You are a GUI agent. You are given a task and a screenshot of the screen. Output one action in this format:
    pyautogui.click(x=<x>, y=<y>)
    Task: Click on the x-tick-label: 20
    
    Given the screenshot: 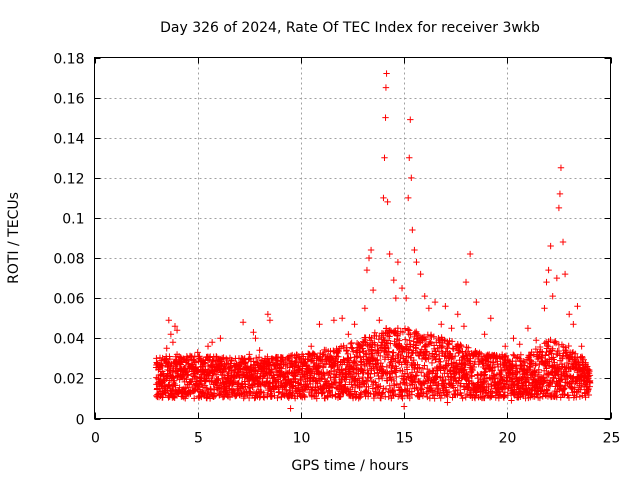 What is the action you would take?
    pyautogui.click(x=508, y=439)
    